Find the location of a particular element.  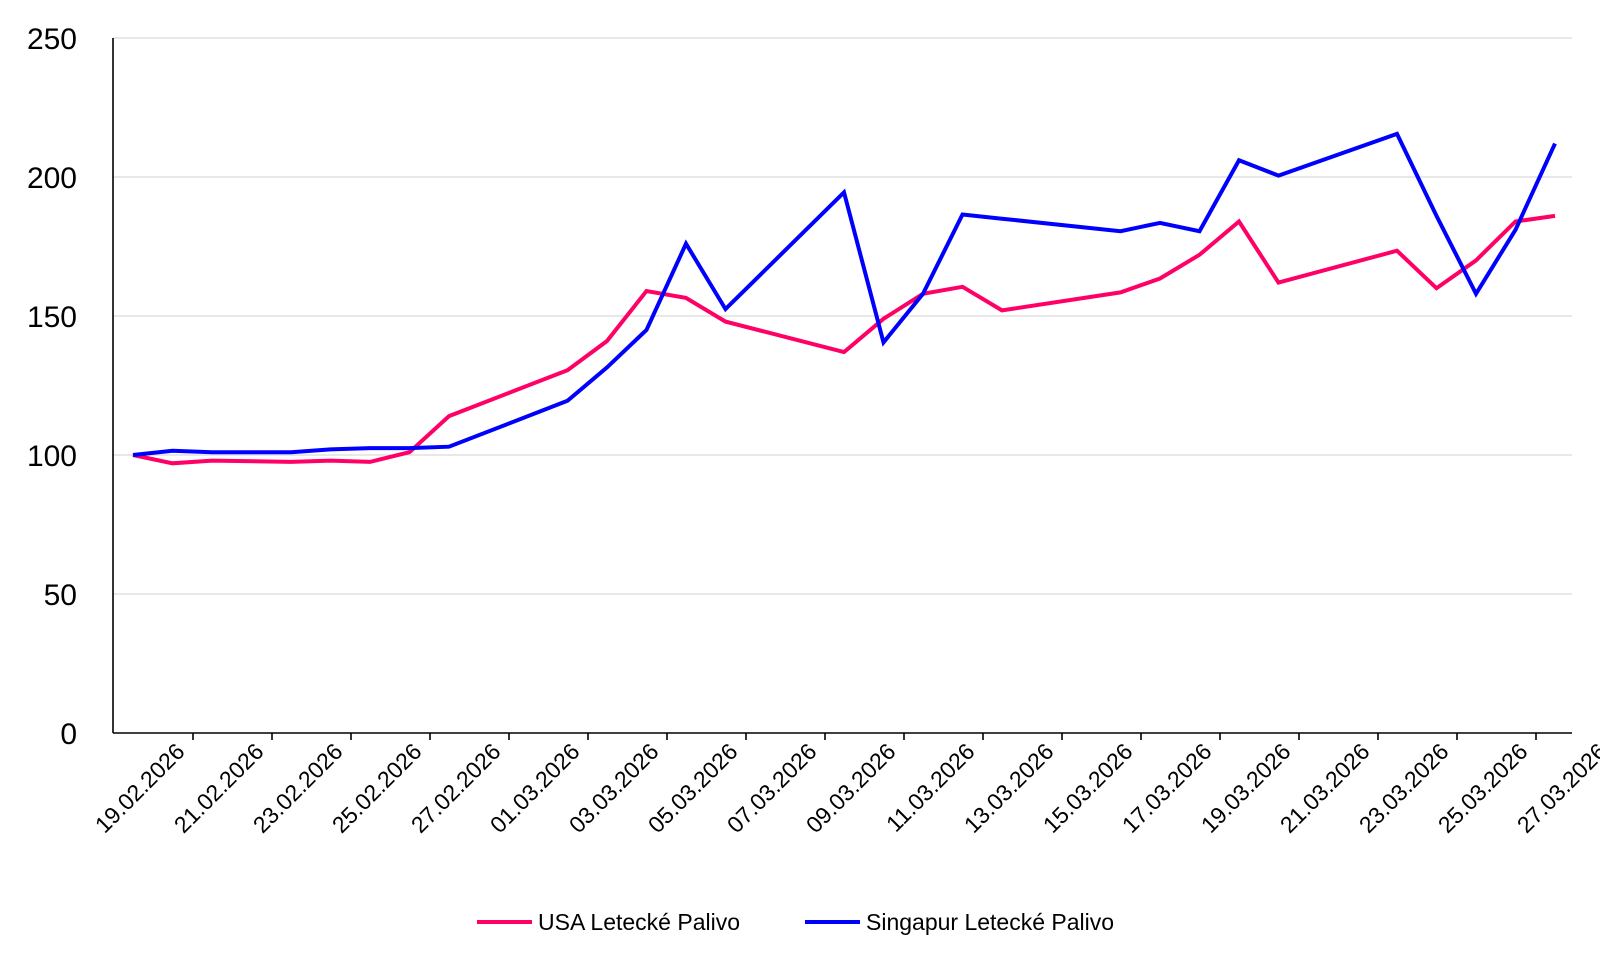

y-tick-label: 150 is located at coordinates (52, 317).